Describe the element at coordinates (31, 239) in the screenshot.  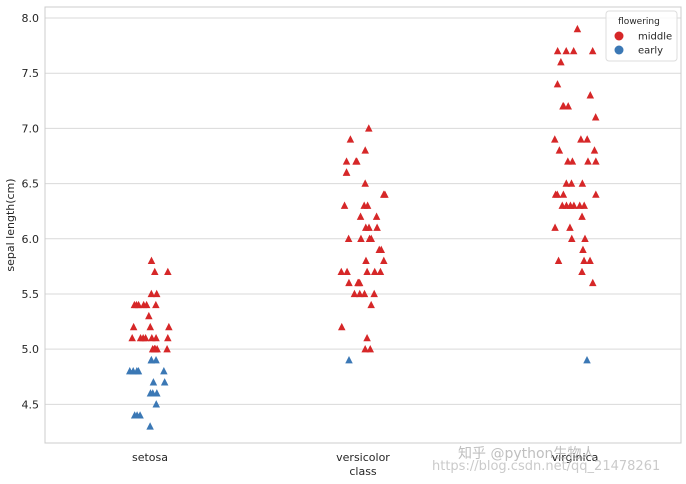
I see `y-tick-label: 6.0` at that location.